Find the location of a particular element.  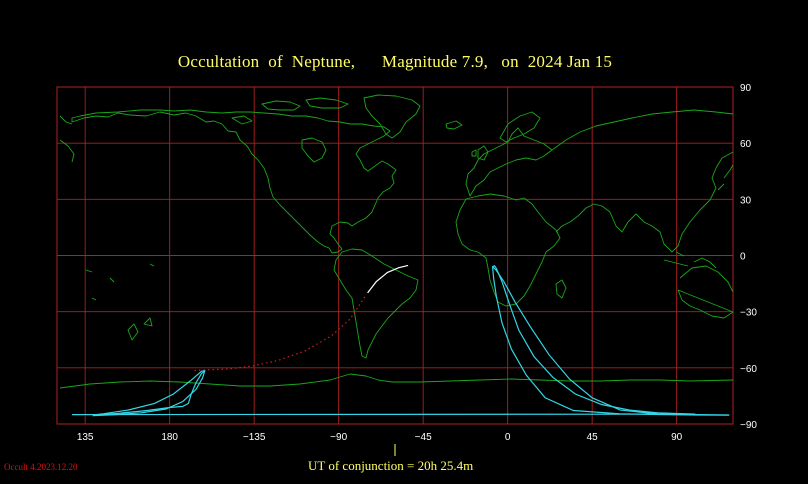

lon-tick-label: 180 is located at coordinates (169, 437).